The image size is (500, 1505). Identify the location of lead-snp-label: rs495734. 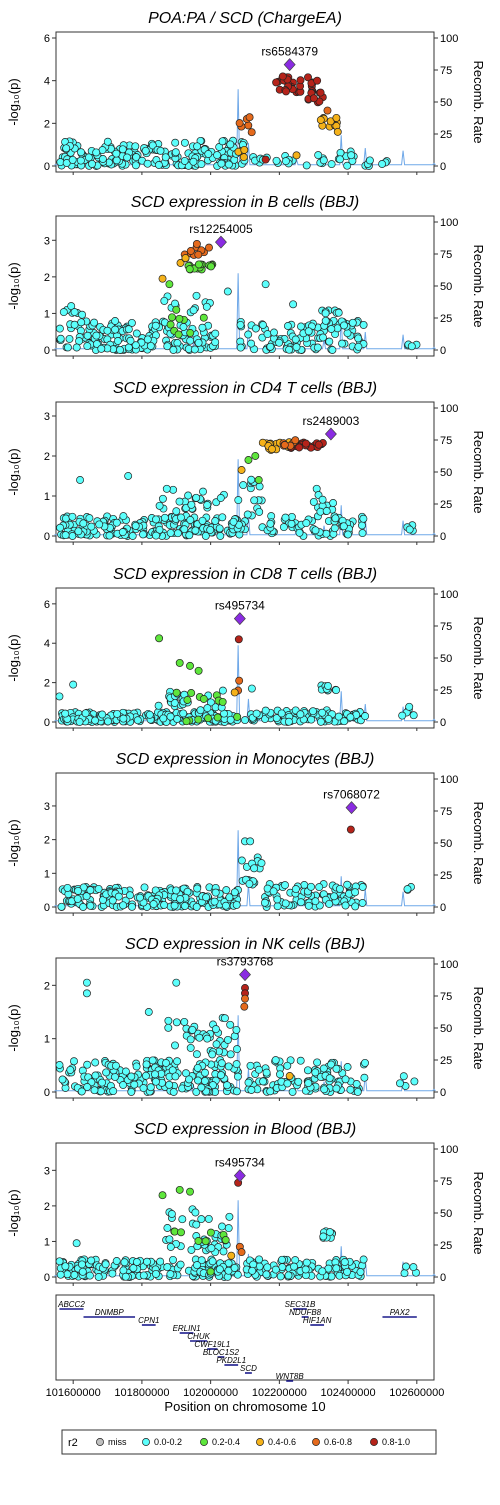
(240, 1163).